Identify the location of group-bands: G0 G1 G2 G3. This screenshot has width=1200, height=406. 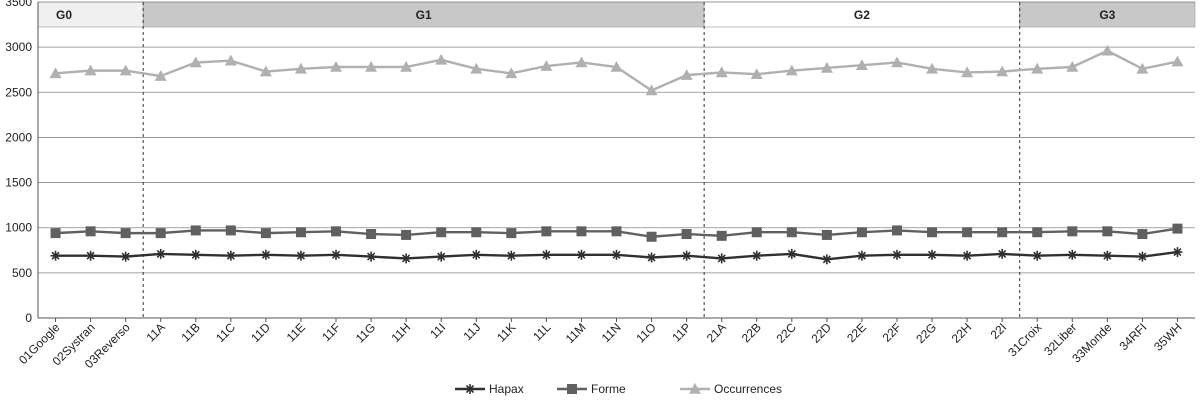
(616, 14).